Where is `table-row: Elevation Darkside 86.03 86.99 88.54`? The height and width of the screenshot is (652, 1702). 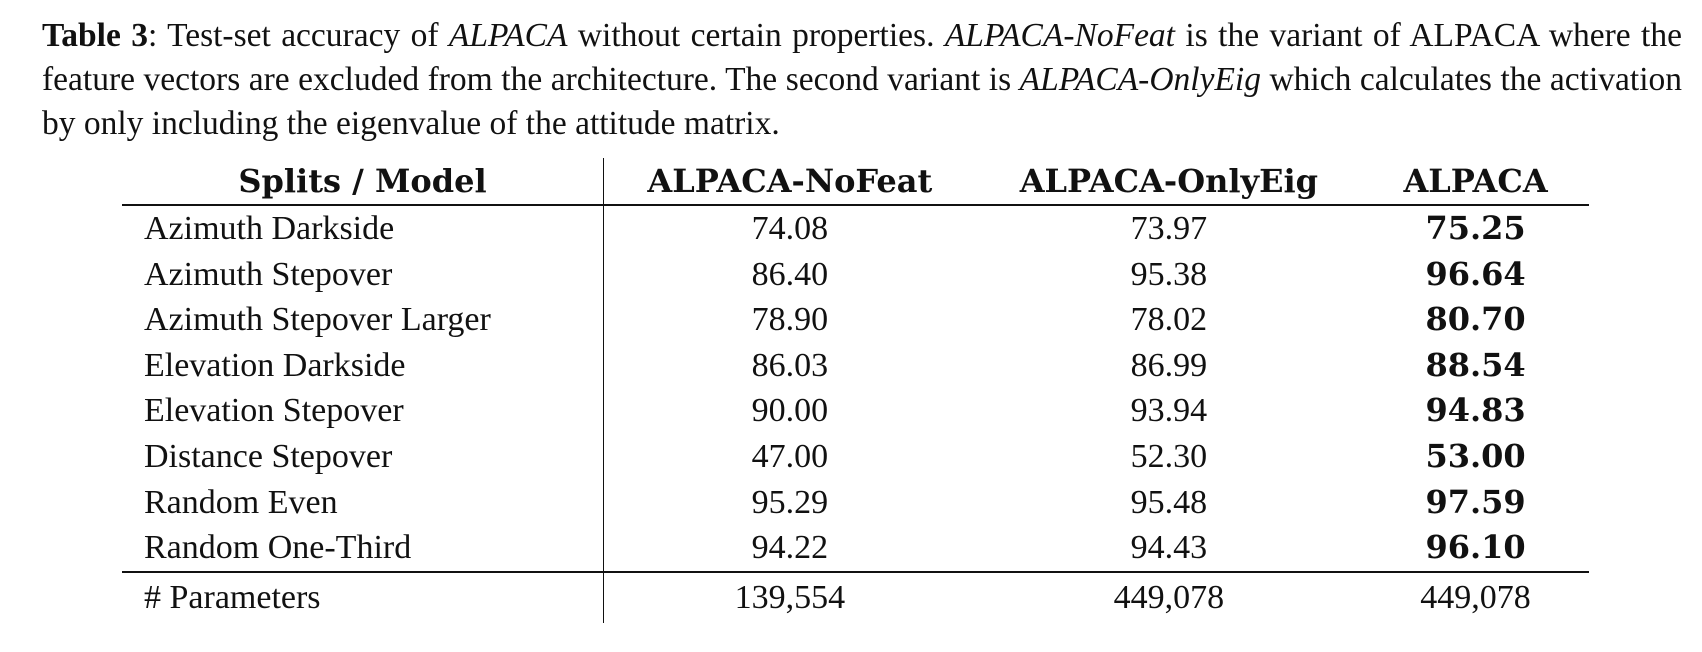 table-row: Elevation Darkside 86.03 86.99 88.54 is located at coordinates (855, 365).